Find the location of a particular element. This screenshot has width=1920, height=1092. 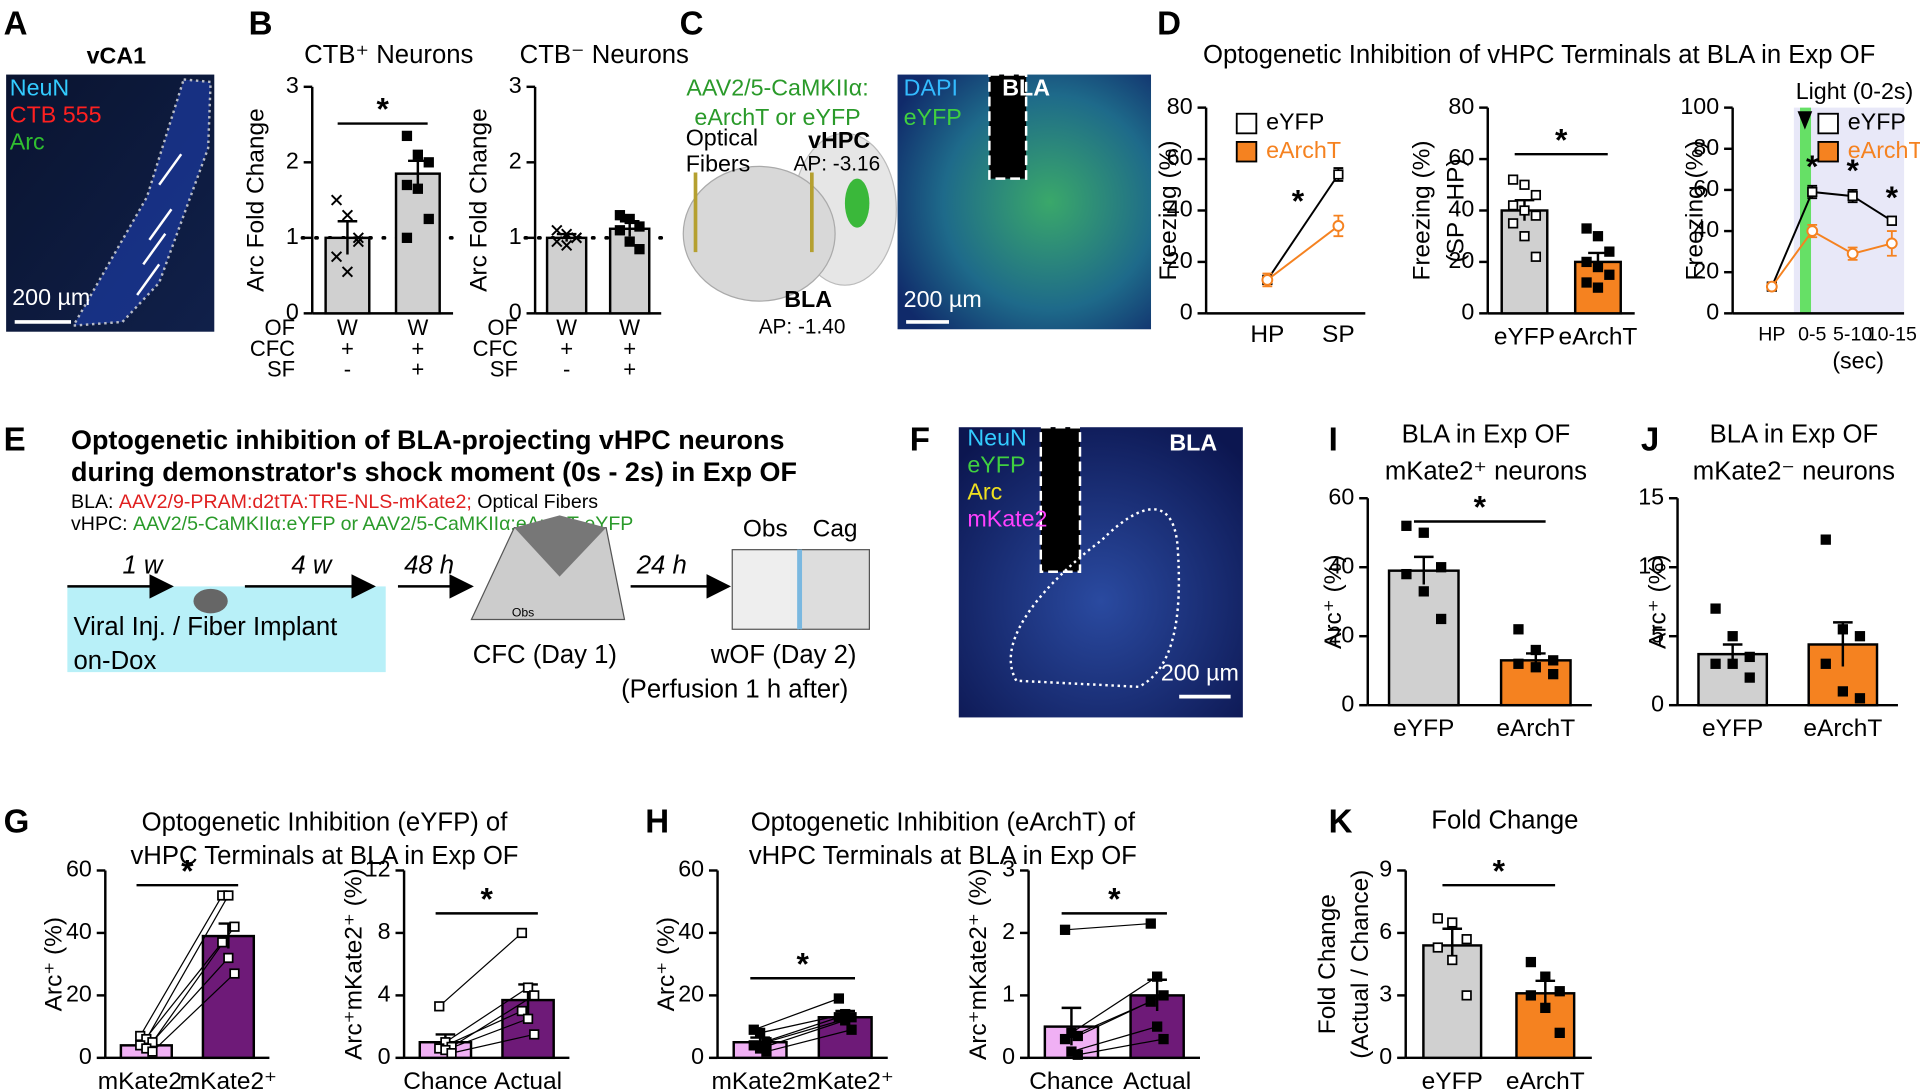

x-tick-label: eYFP is located at coordinates (1732, 728).